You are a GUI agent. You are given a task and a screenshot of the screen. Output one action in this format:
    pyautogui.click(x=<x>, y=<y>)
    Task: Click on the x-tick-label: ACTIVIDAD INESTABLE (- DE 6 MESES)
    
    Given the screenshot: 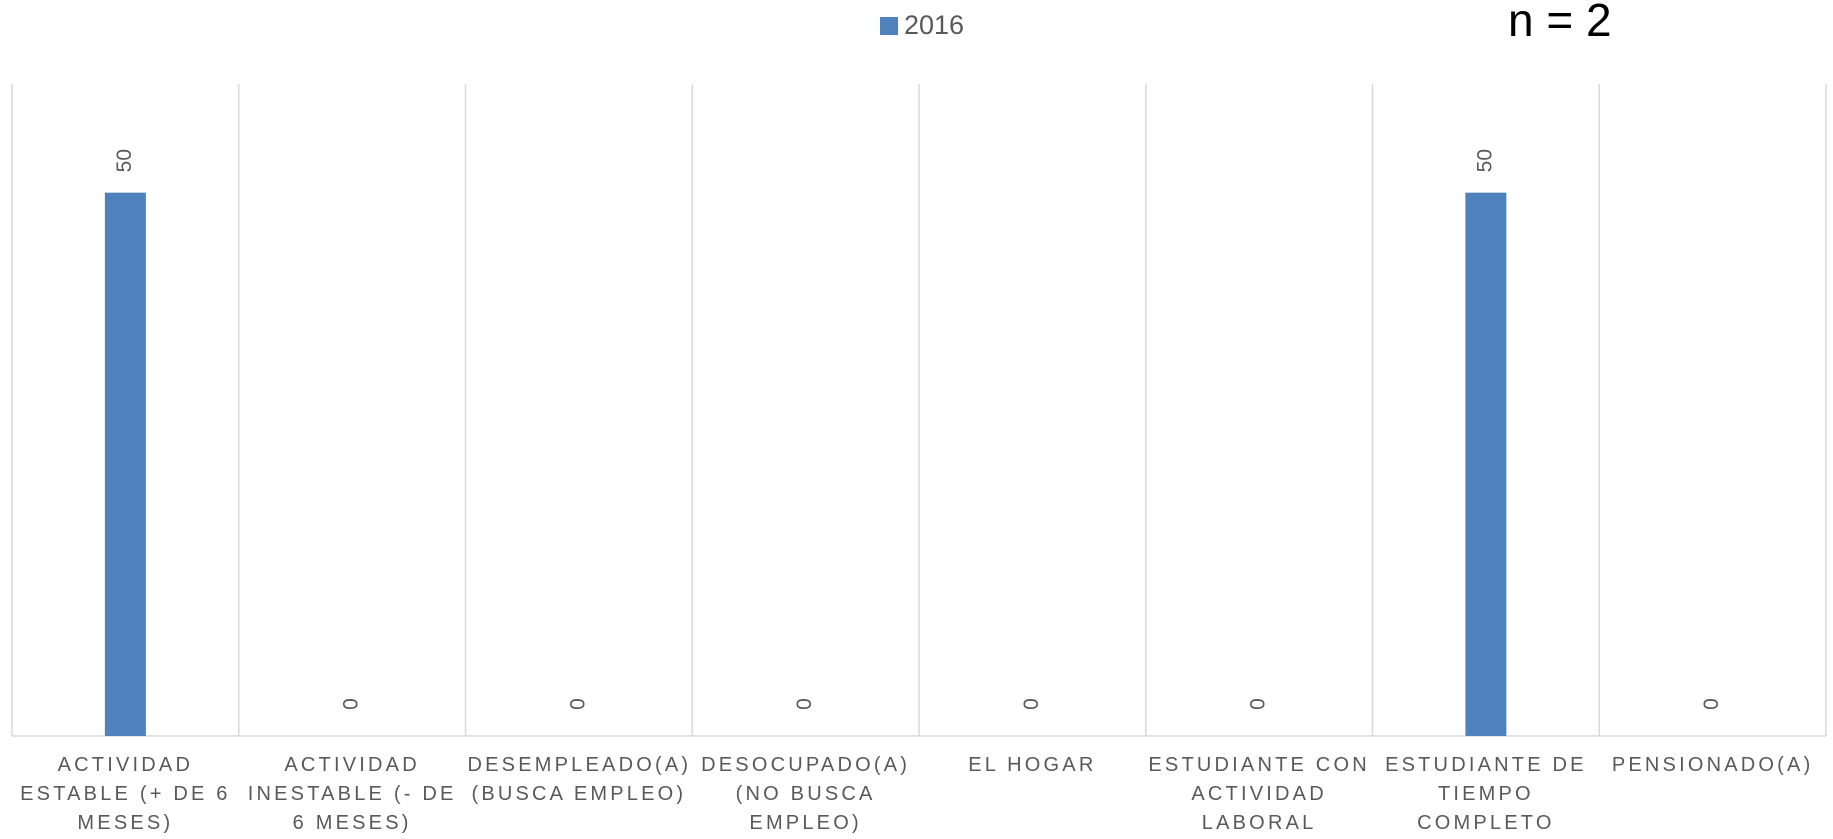 What is the action you would take?
    pyautogui.click(x=352, y=794)
    